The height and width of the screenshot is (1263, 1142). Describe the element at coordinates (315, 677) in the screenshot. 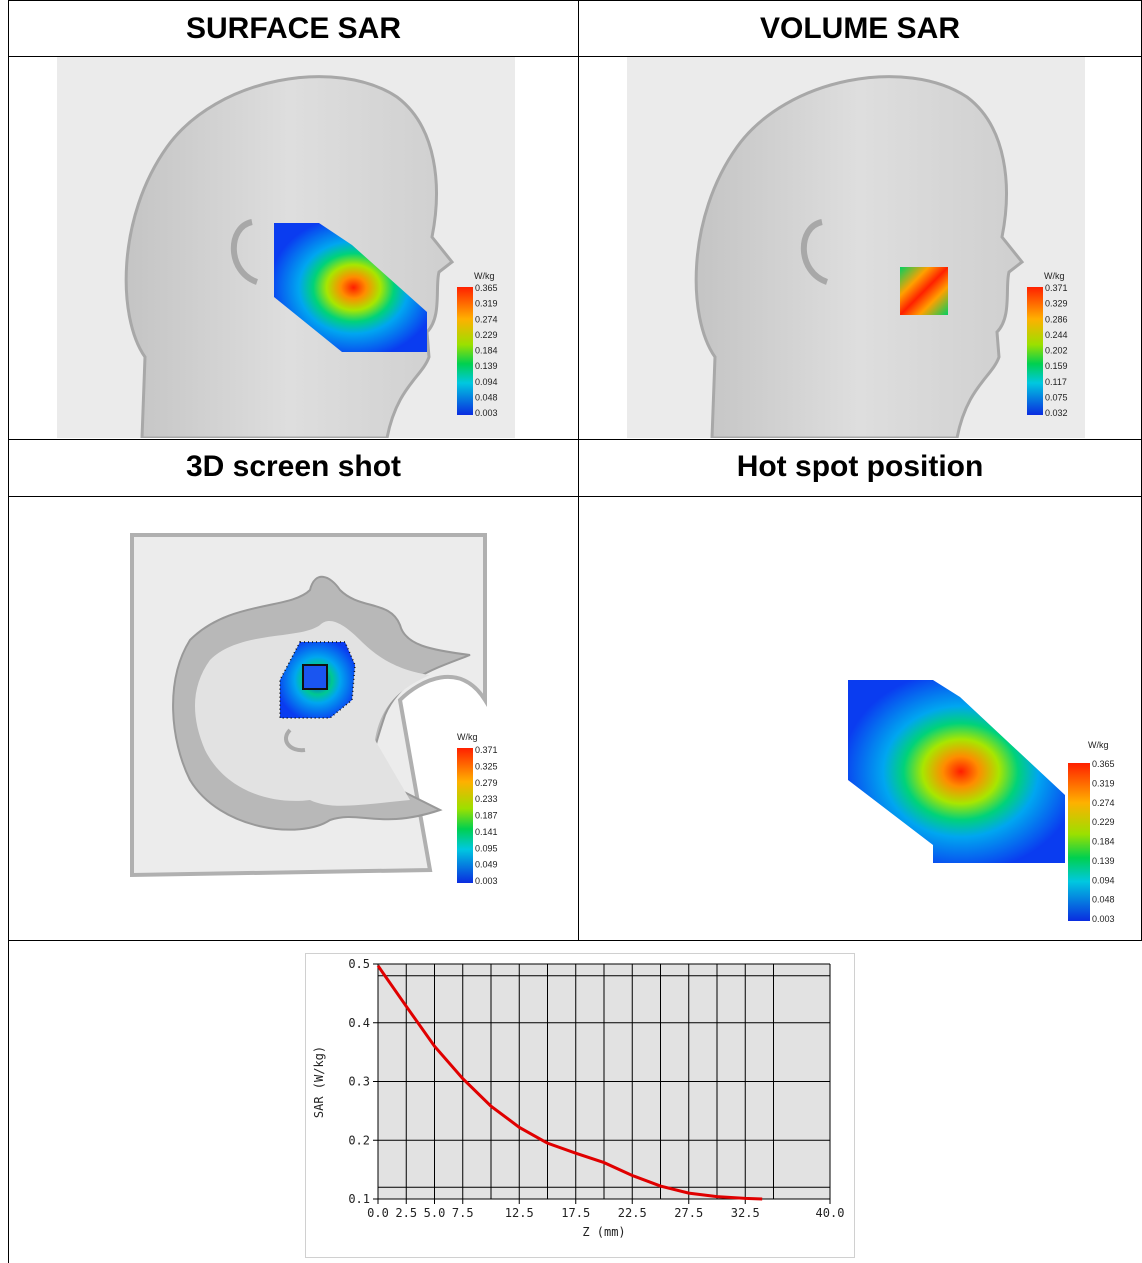

I see `zoom-scan-box` at that location.